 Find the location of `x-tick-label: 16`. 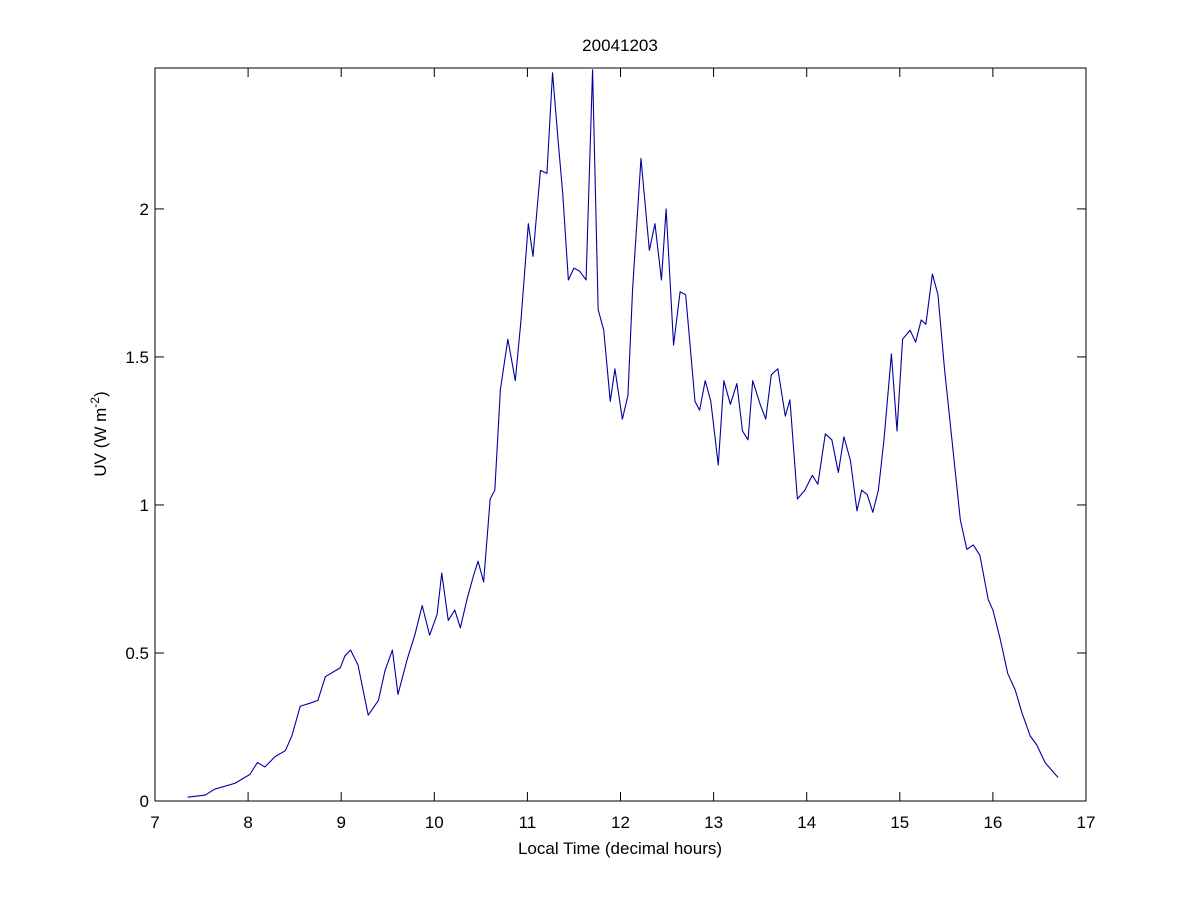

x-tick-label: 16 is located at coordinates (992, 822).